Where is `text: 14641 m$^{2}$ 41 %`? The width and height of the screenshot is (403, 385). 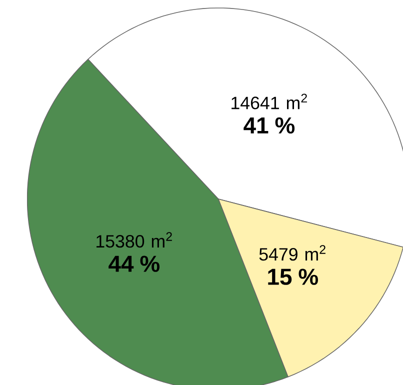
text: 14641 m$^{2}$ 41 % is located at coordinates (269, 114).